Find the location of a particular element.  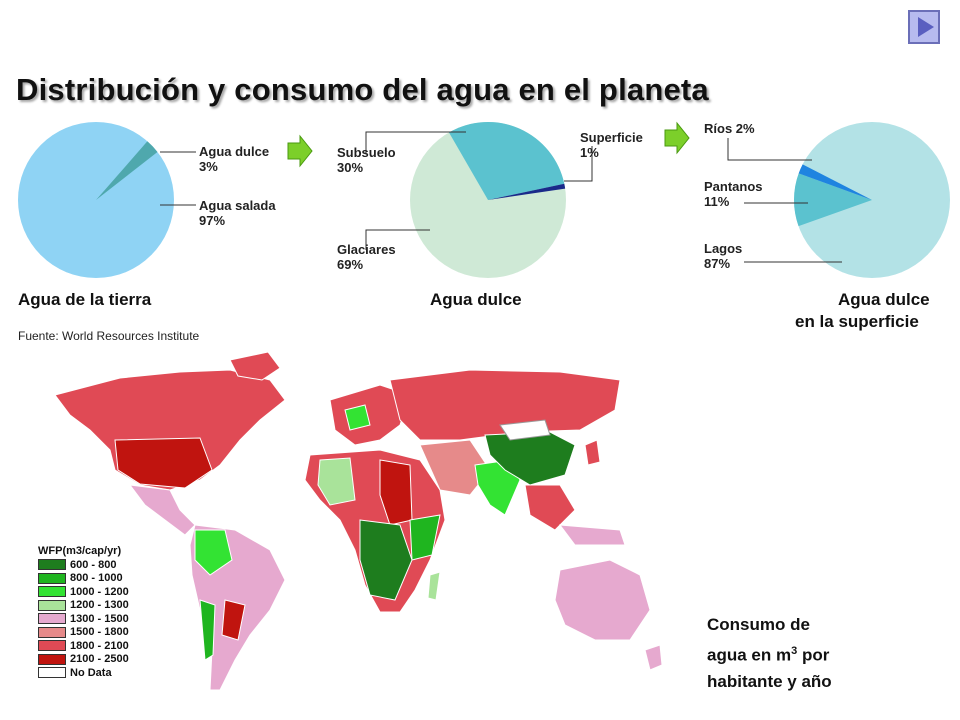

map-australia is located at coordinates (602, 600).